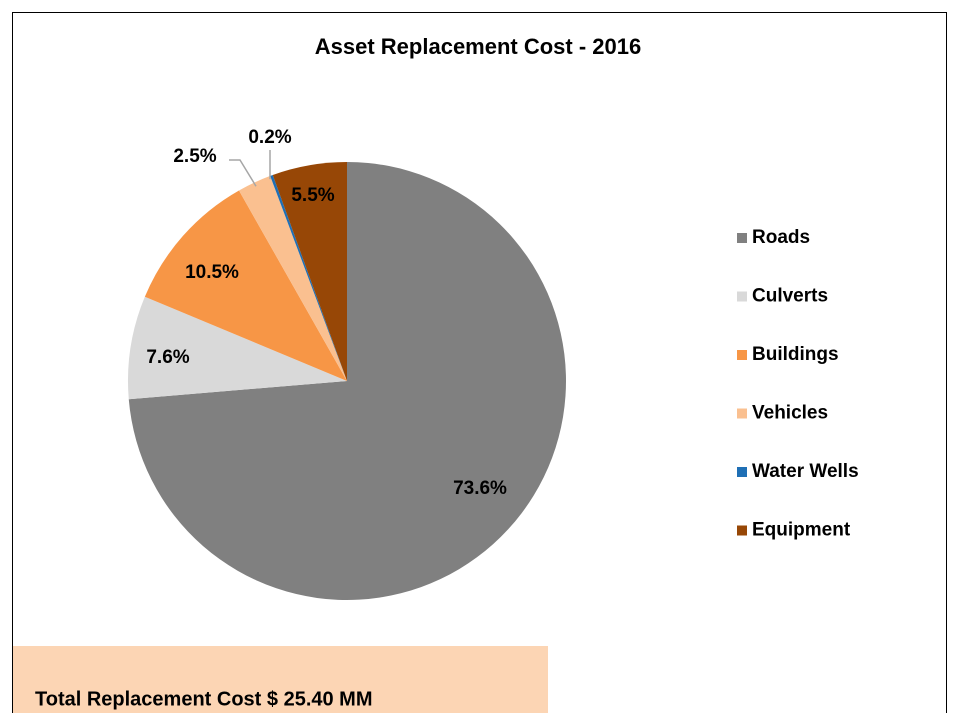 The width and height of the screenshot is (956, 713). I want to click on chart-title: Asset Replacement Cost - 2016, so click(478, 46).